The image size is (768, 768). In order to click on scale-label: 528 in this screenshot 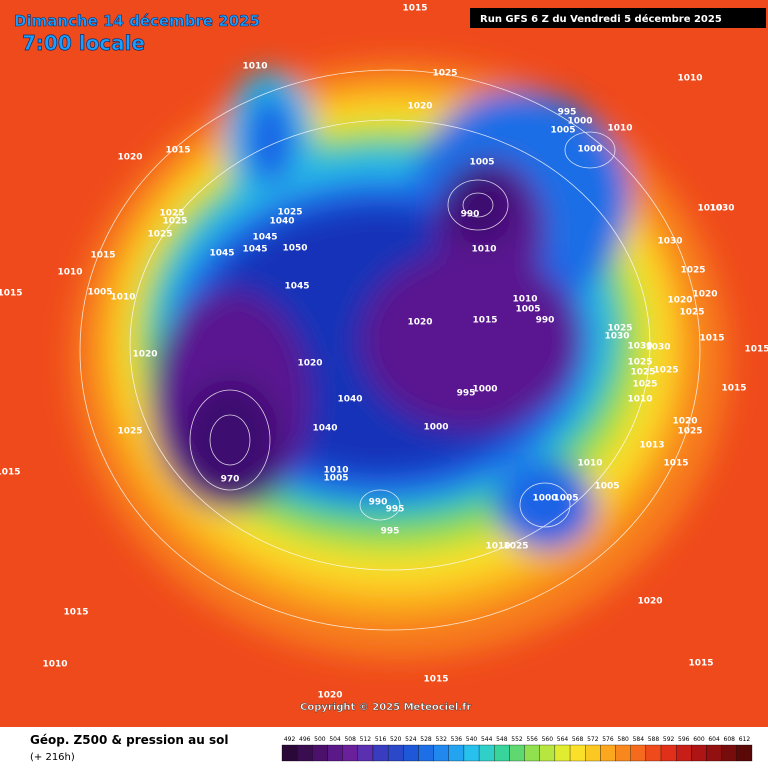, I will do `click(426, 739)`.